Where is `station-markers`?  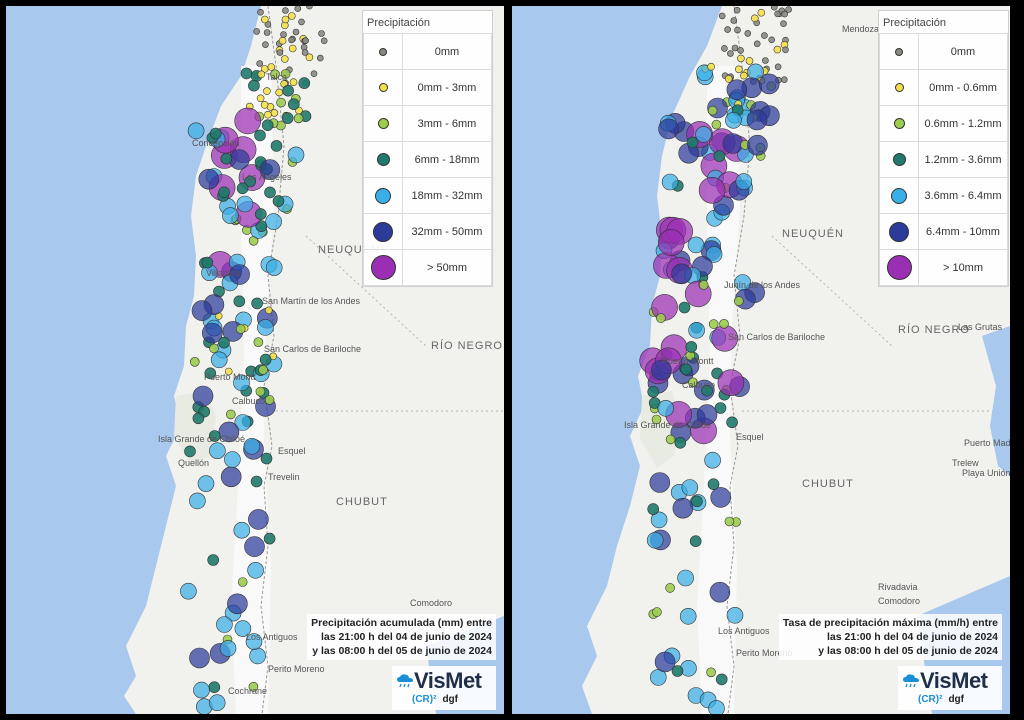
station-markers is located at coordinates (715, 360).